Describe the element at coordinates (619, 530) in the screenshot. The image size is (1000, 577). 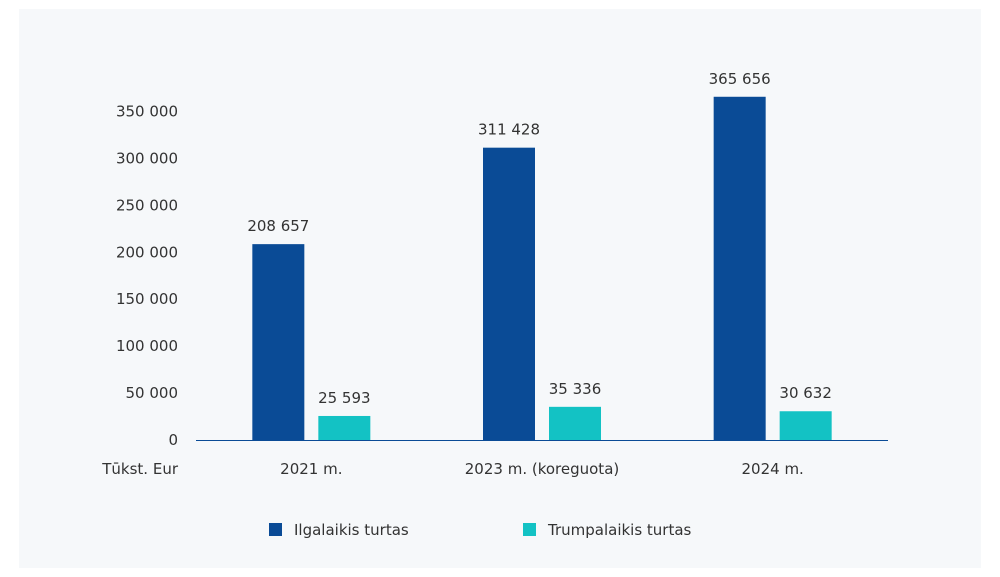
I see `legend-label: Trumpalaikis turtas` at that location.